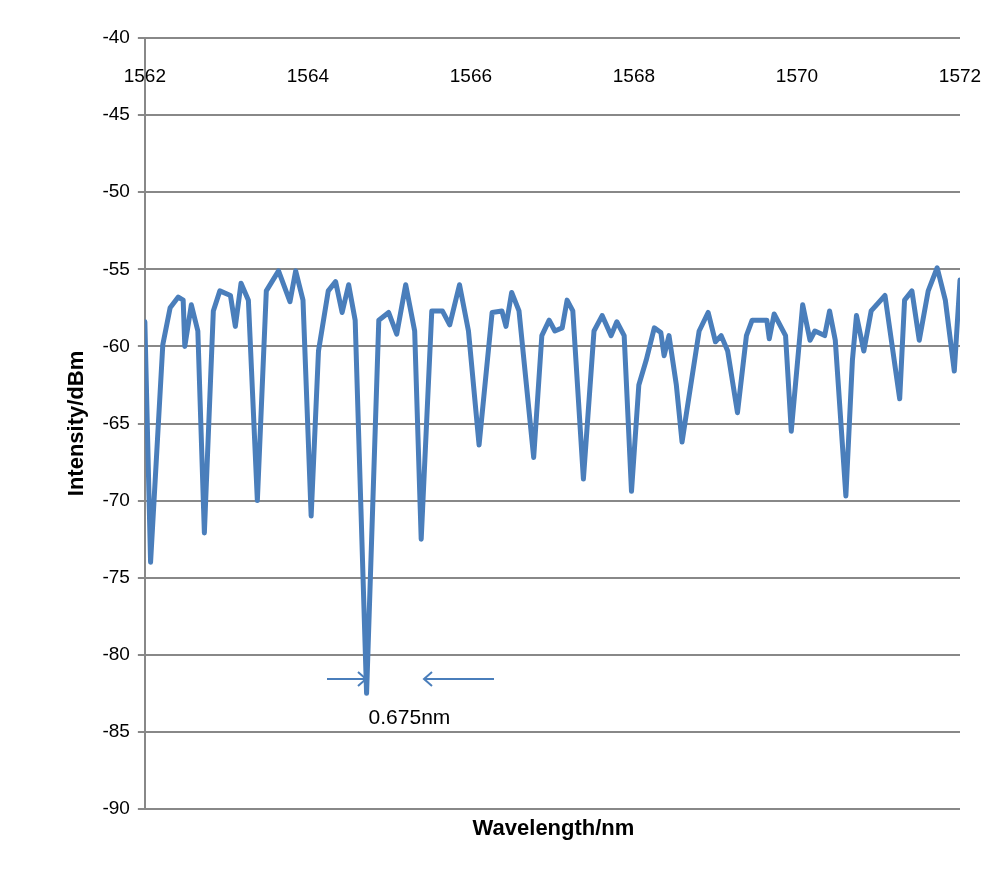 The height and width of the screenshot is (878, 1006). I want to click on y-tick-label: -90, so click(116, 808).